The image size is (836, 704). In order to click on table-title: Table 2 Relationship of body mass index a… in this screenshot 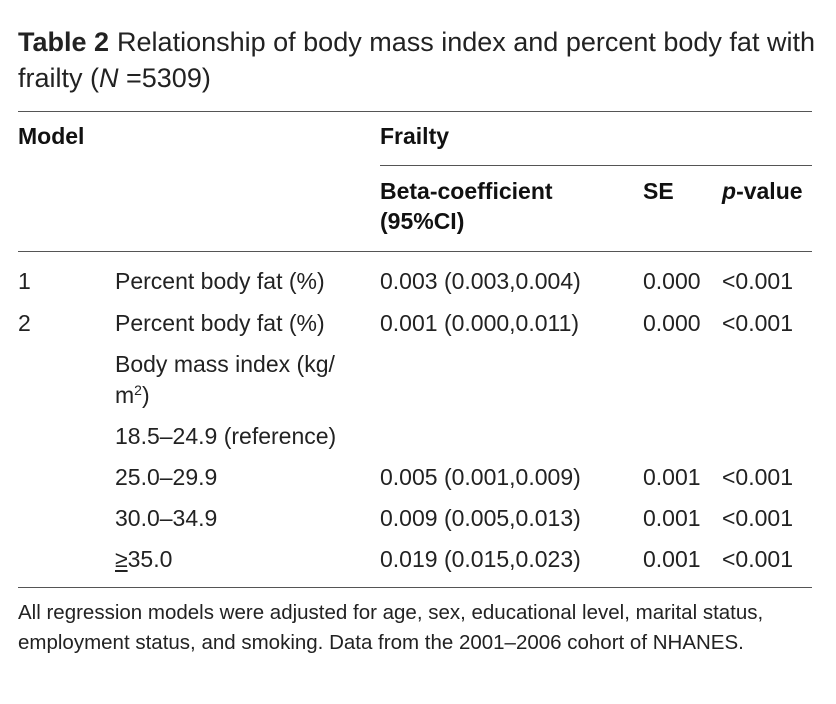, I will do `click(418, 60)`.